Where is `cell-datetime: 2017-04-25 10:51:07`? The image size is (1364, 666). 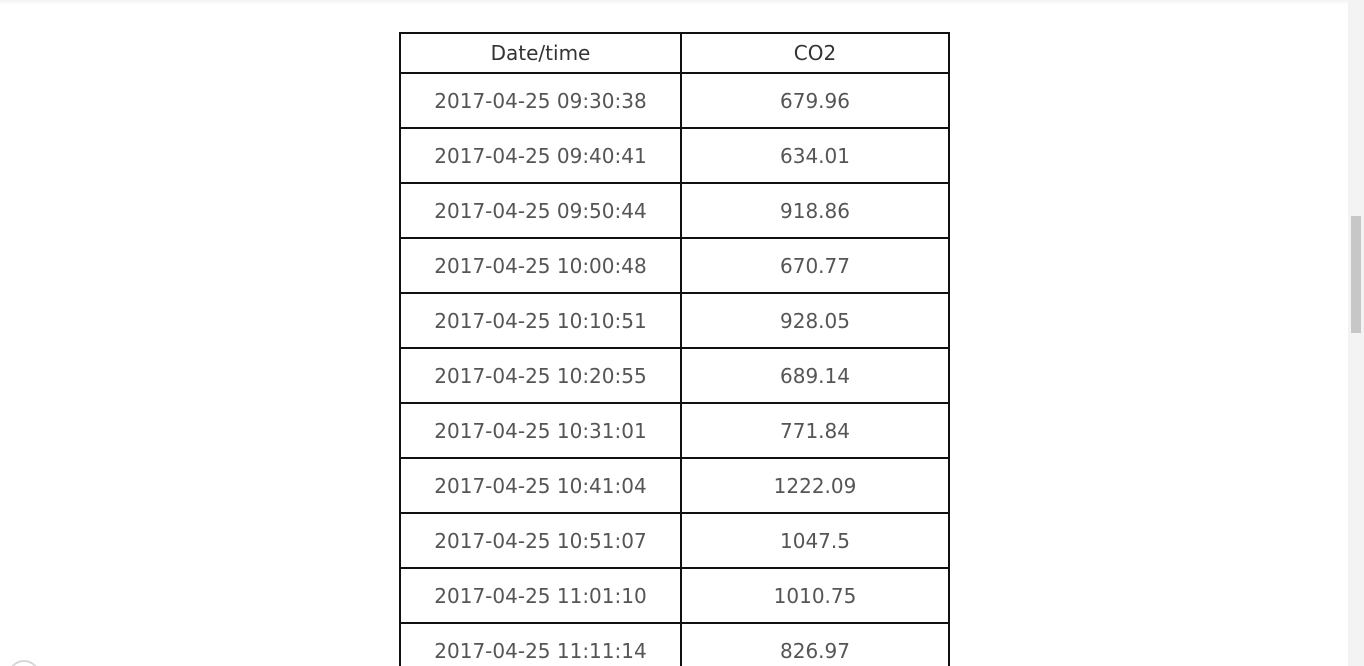 cell-datetime: 2017-04-25 10:51:07 is located at coordinates (540, 540).